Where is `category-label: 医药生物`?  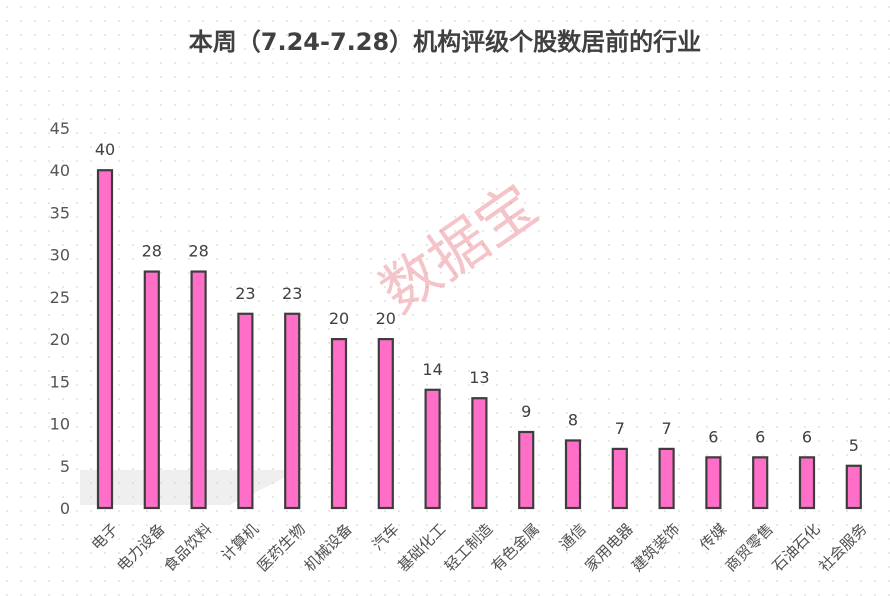
category-label: 医药生物 is located at coordinates (281, 547).